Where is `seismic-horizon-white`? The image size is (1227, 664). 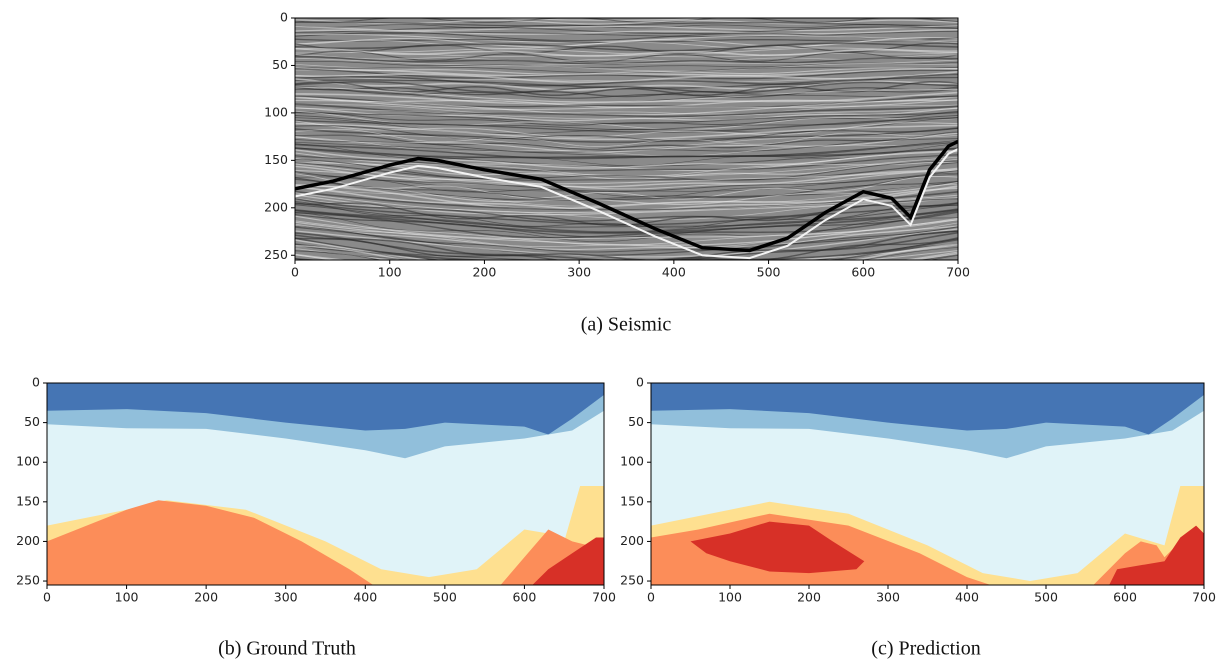
seismic-horizon-white is located at coordinates (626, 204).